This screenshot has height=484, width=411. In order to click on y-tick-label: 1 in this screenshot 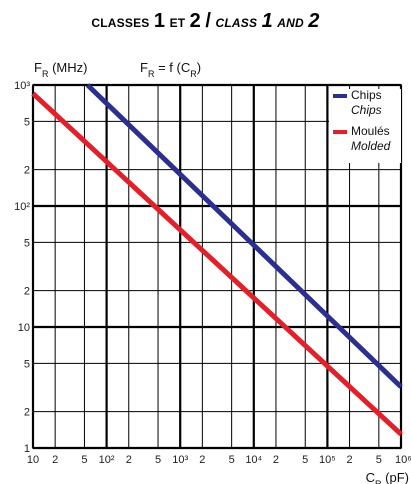, I will do `click(27, 449)`.